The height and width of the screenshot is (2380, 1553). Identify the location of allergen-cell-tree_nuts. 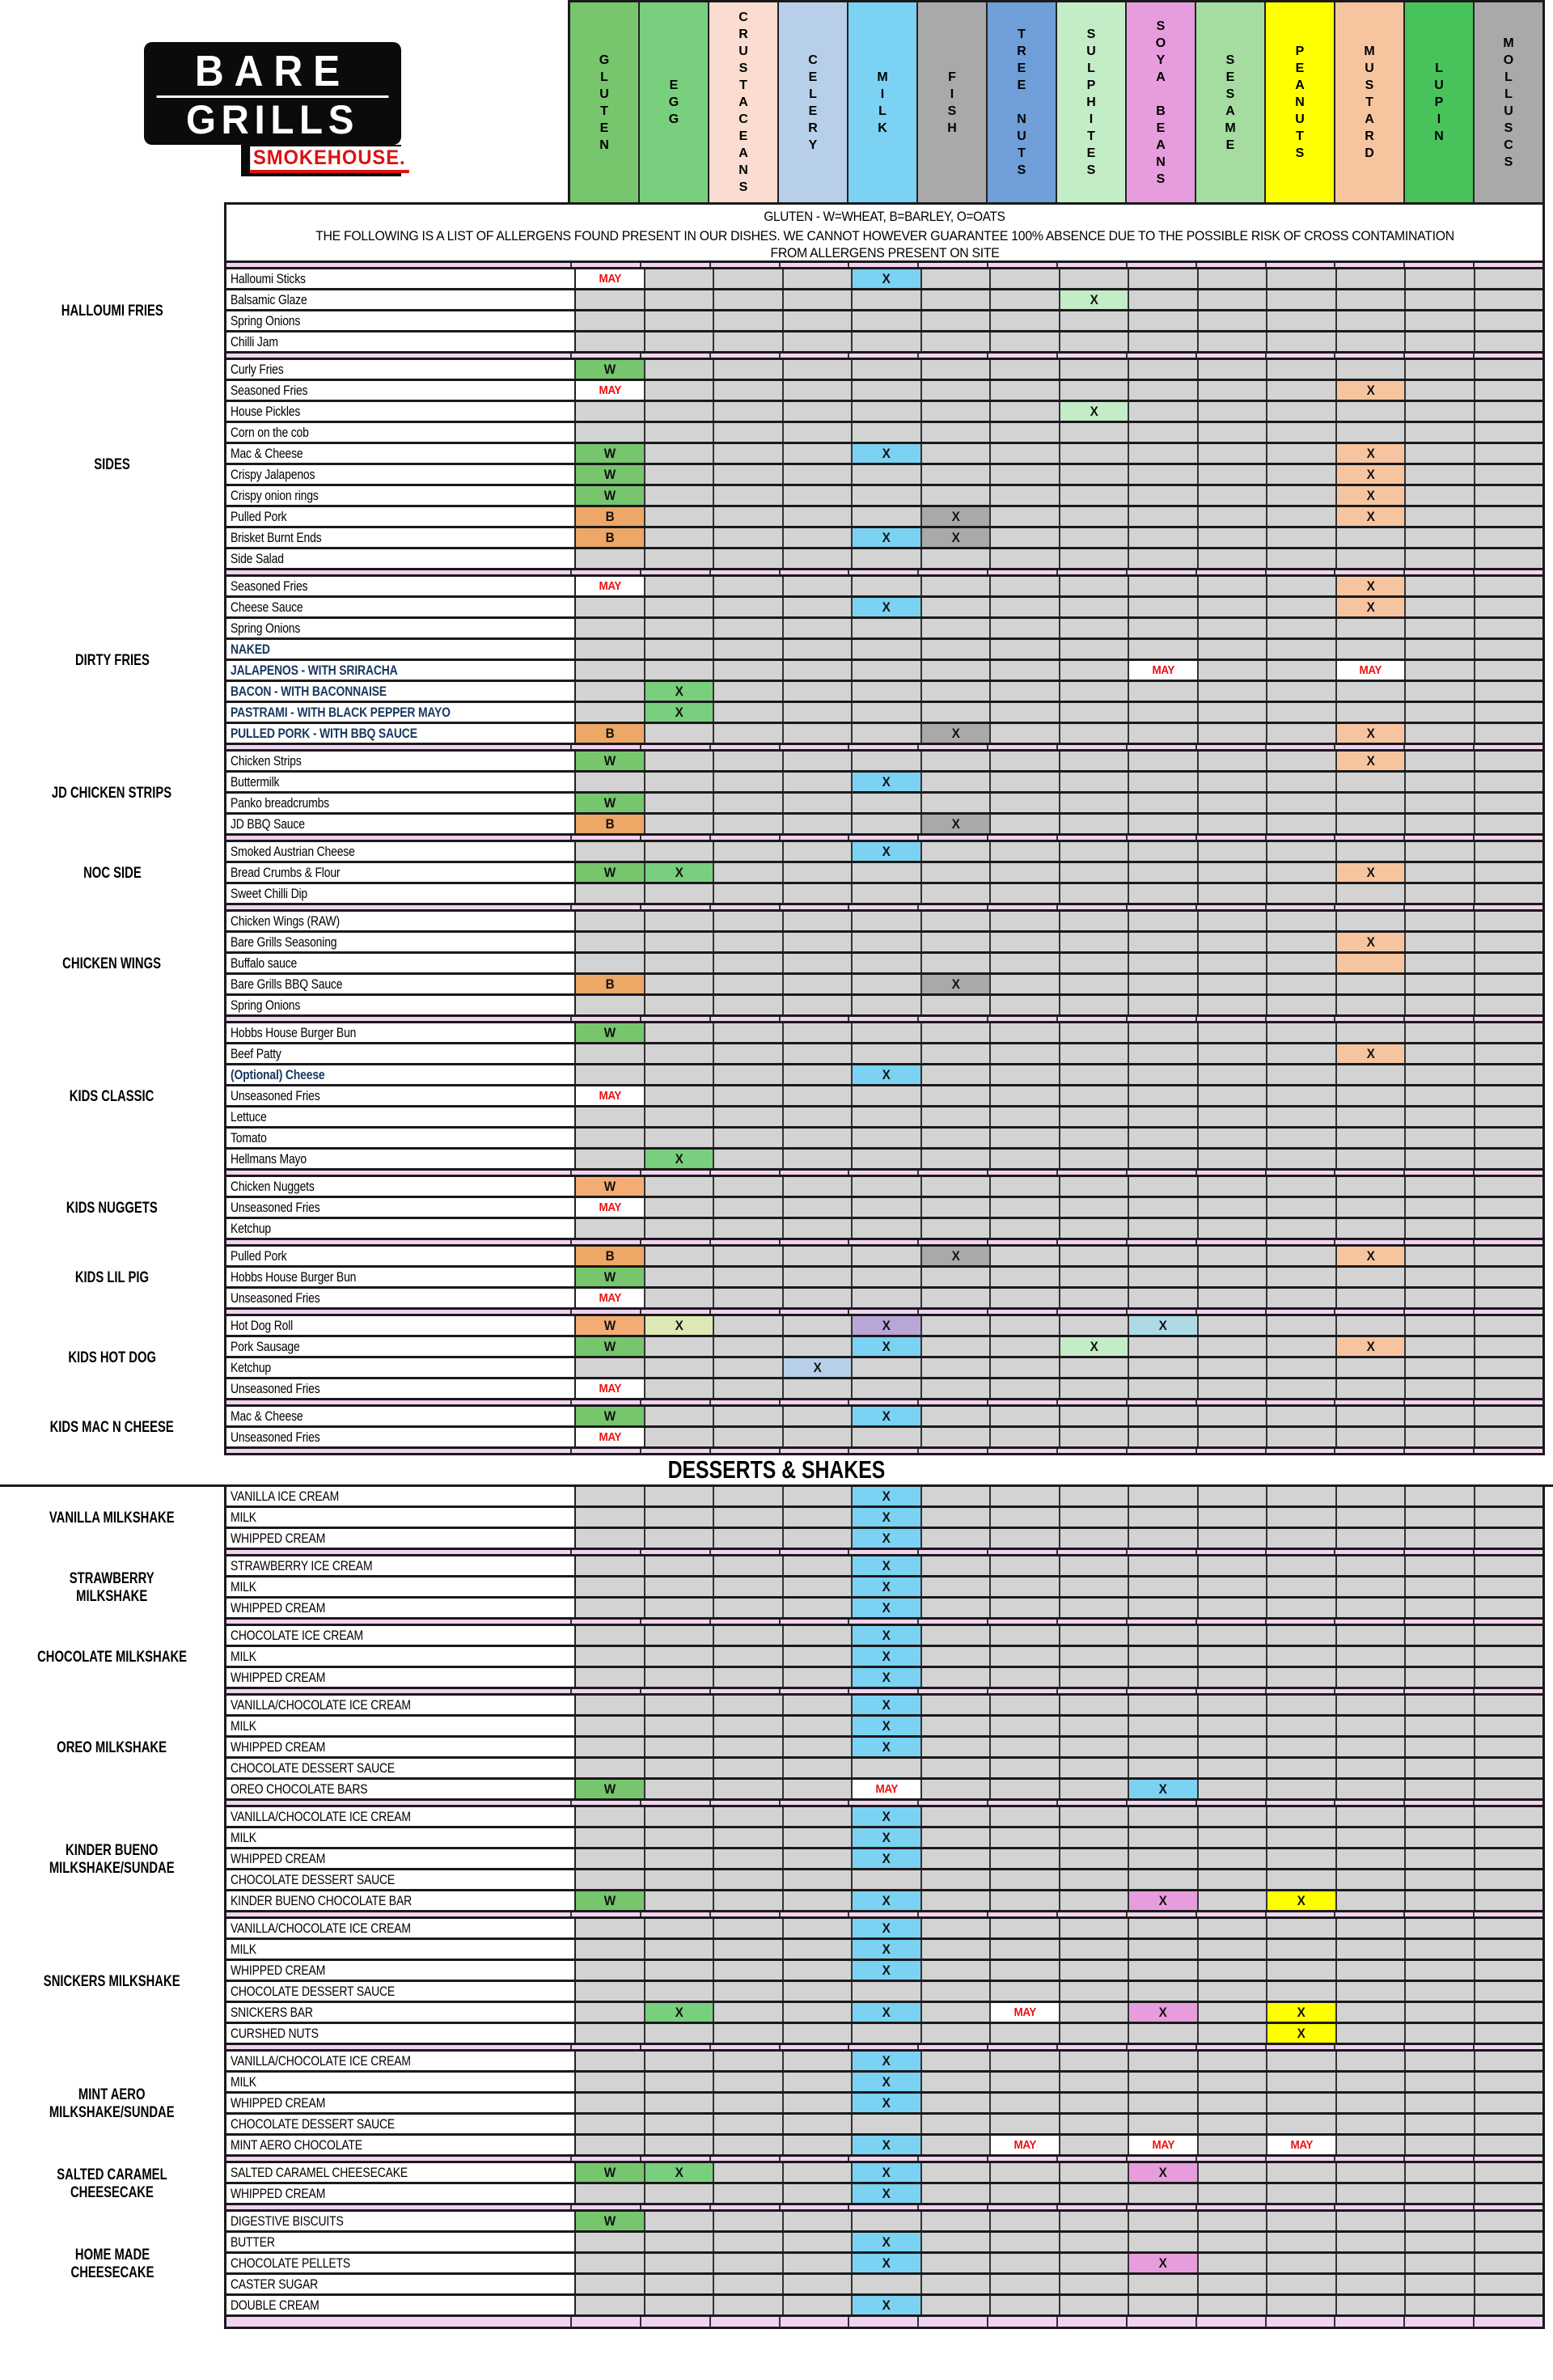
(1025, 2172).